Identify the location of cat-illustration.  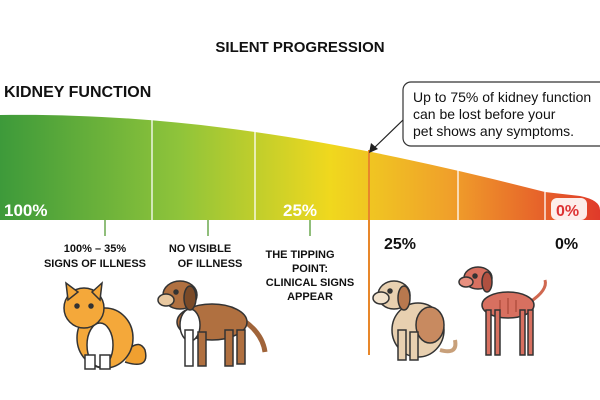
(105, 325).